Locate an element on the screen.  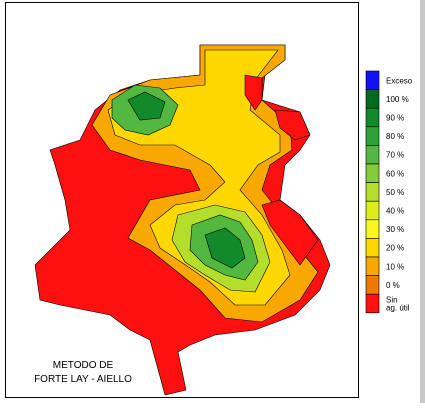
legend-label: 100 % is located at coordinates (397, 99).